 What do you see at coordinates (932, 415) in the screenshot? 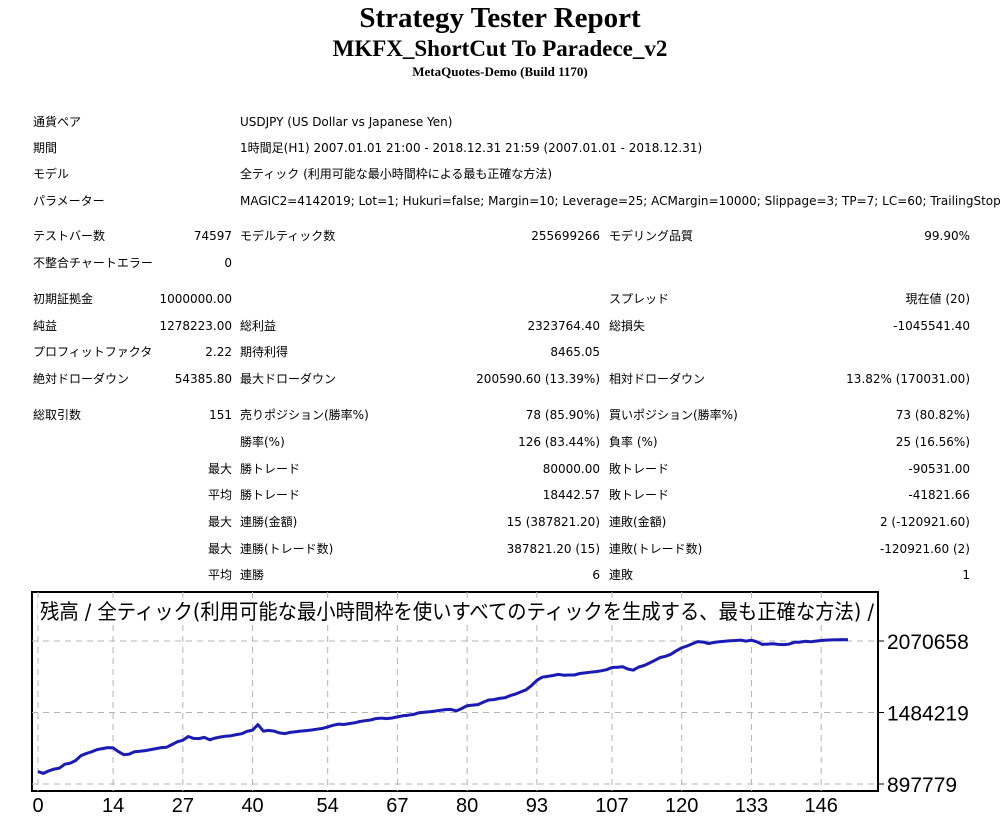
I see `long-positions-value: 73 (80.82%)` at bounding box center [932, 415].